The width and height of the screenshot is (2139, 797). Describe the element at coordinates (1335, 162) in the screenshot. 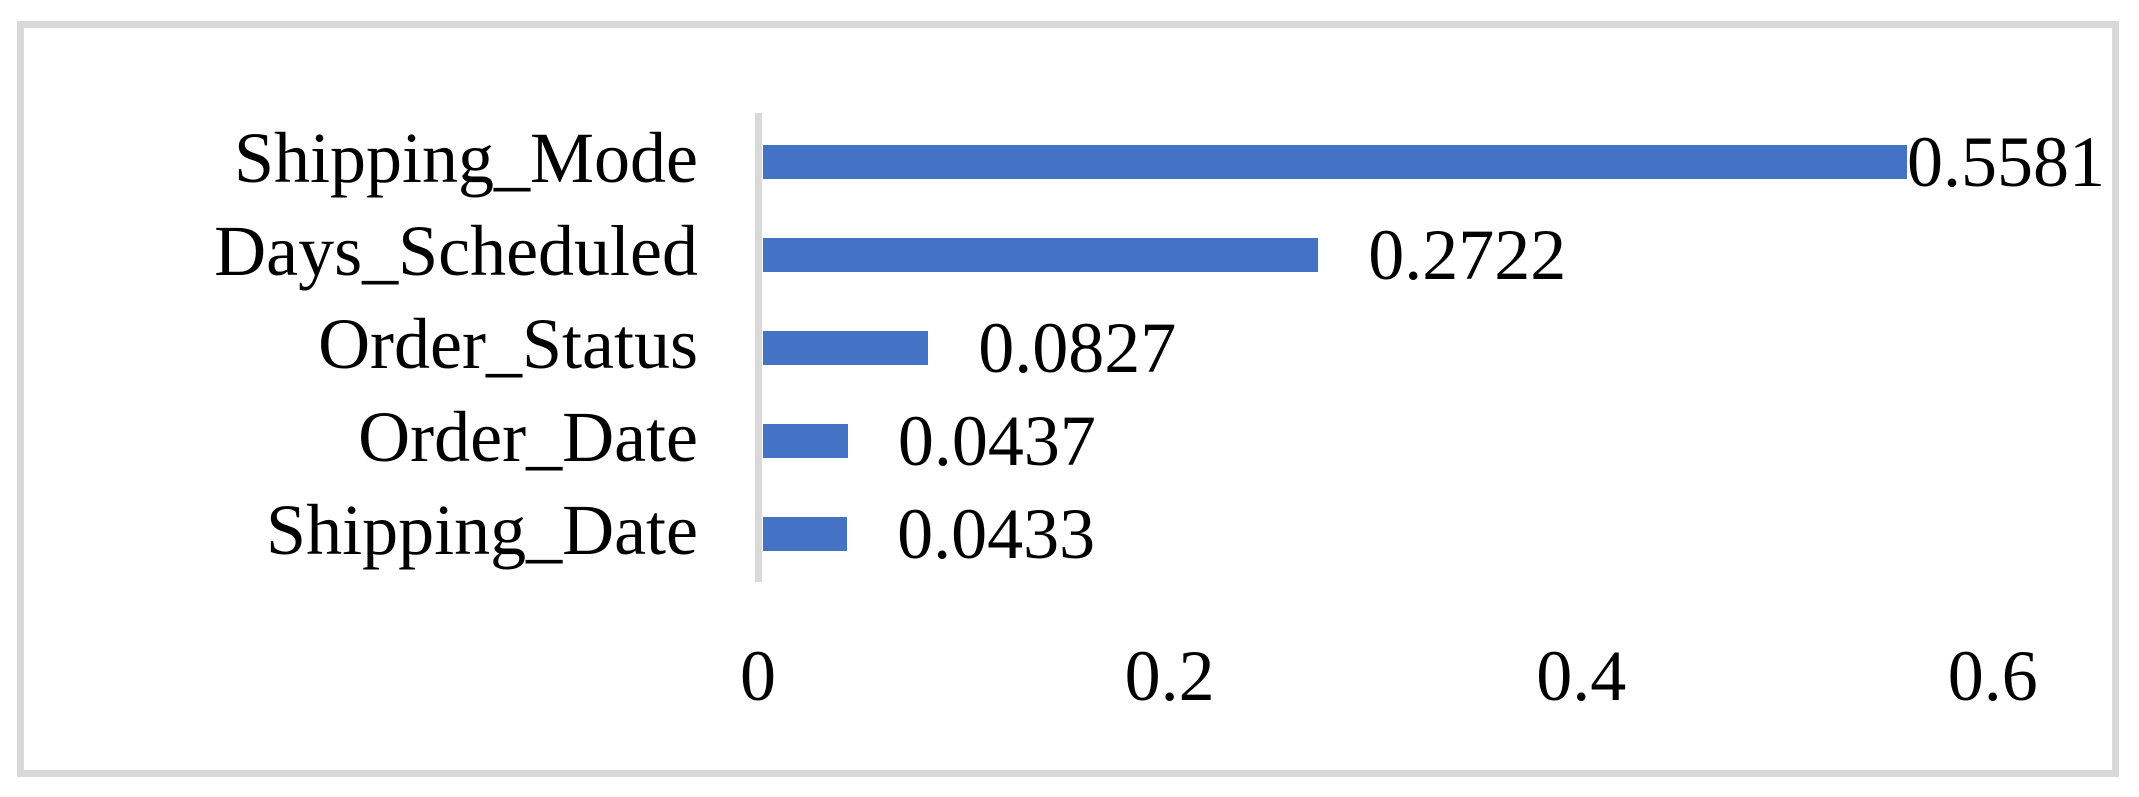

I see `bar-shipping_mode` at that location.